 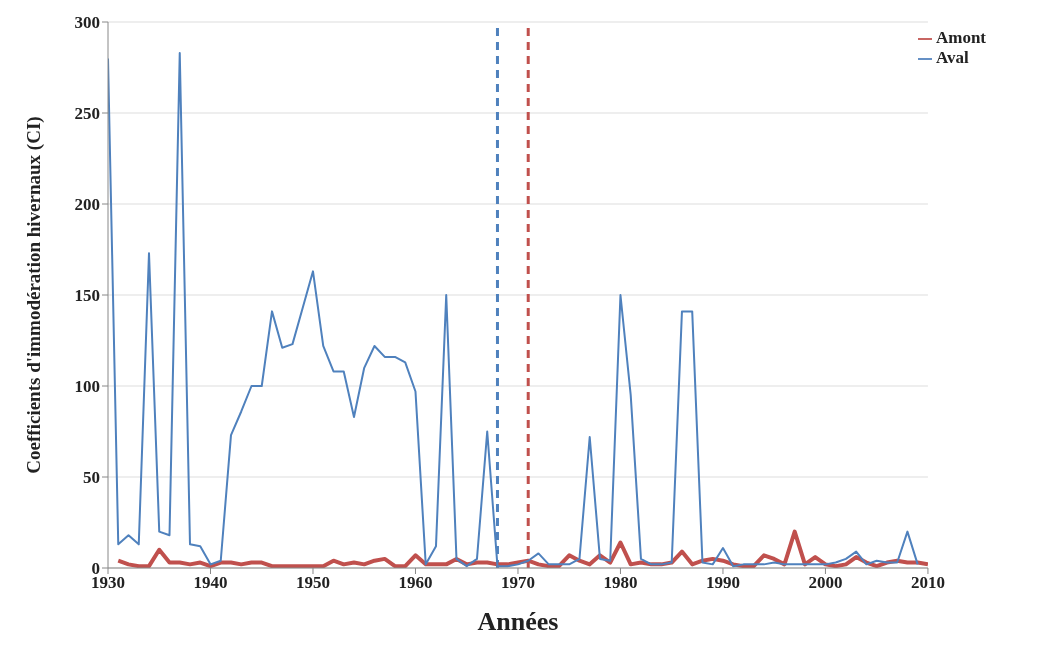 I want to click on x-tick-label: 1940, so click(x=210, y=583).